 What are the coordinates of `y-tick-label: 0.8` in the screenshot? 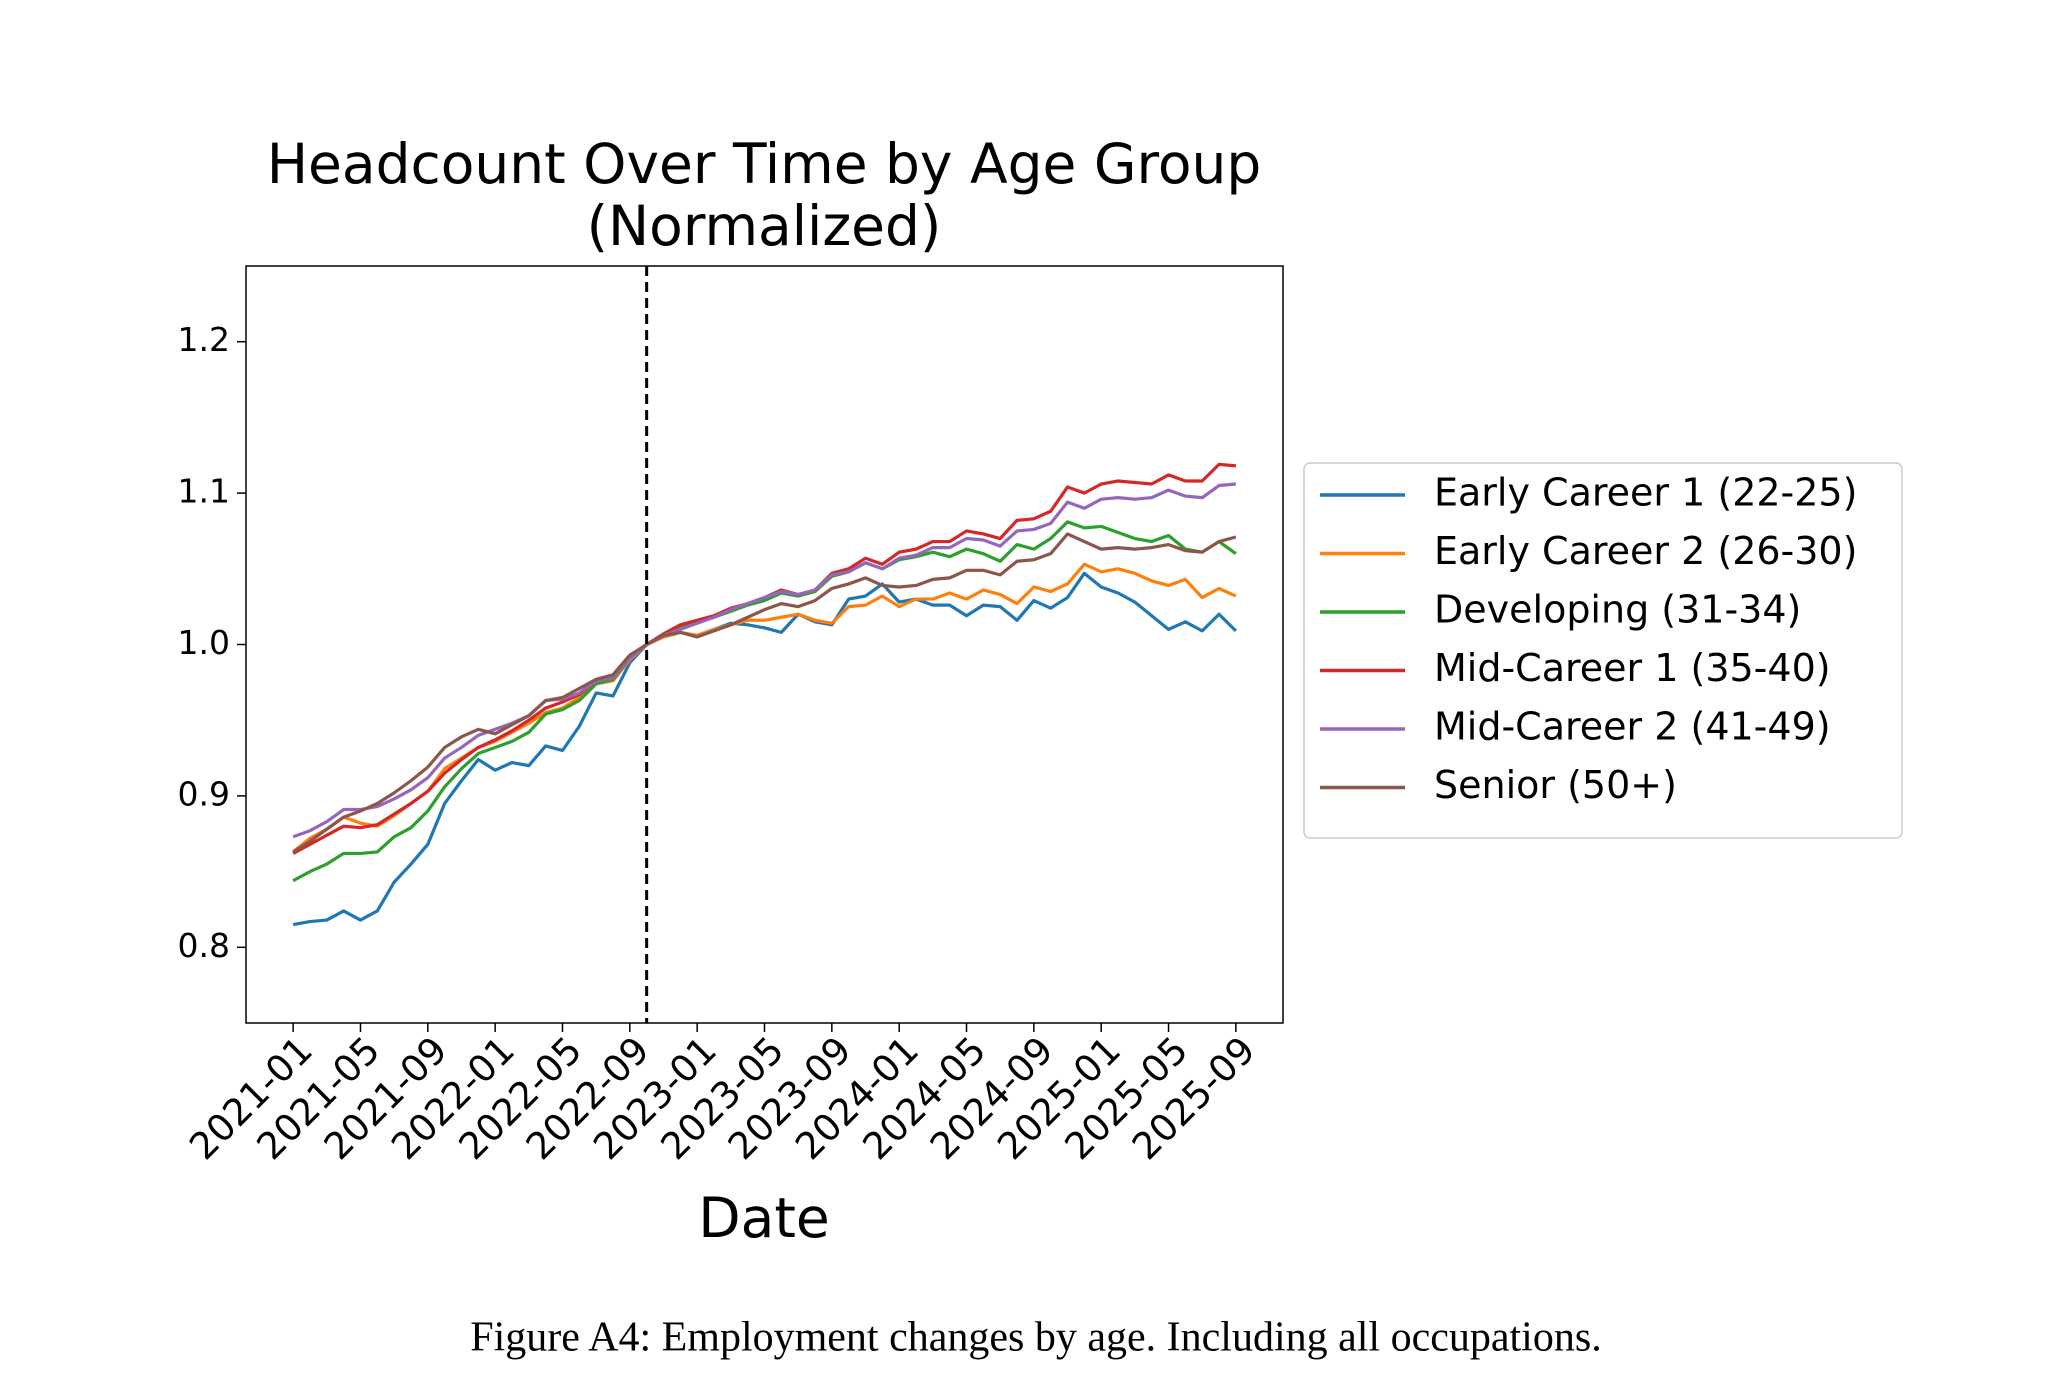 It's located at (204, 945).